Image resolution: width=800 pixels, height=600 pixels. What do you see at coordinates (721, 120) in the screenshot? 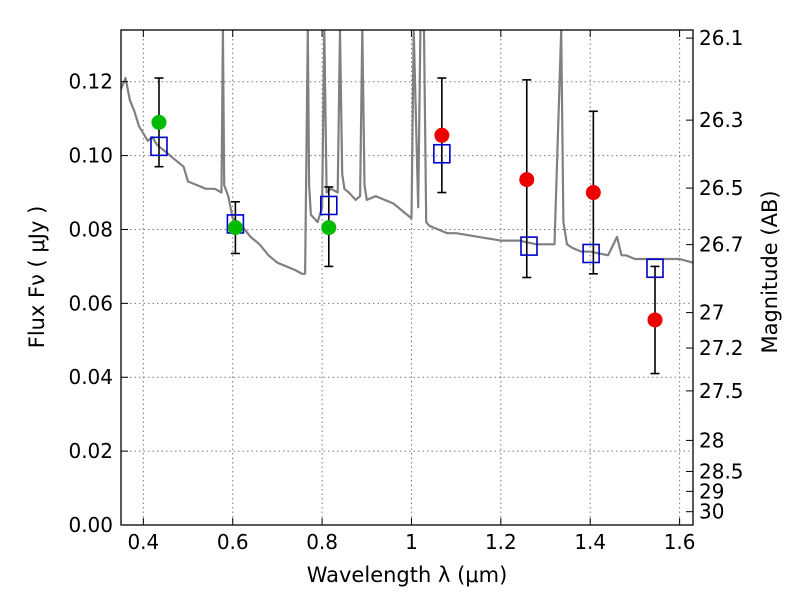
I see `magnitude-tick-label: 26.3` at bounding box center [721, 120].